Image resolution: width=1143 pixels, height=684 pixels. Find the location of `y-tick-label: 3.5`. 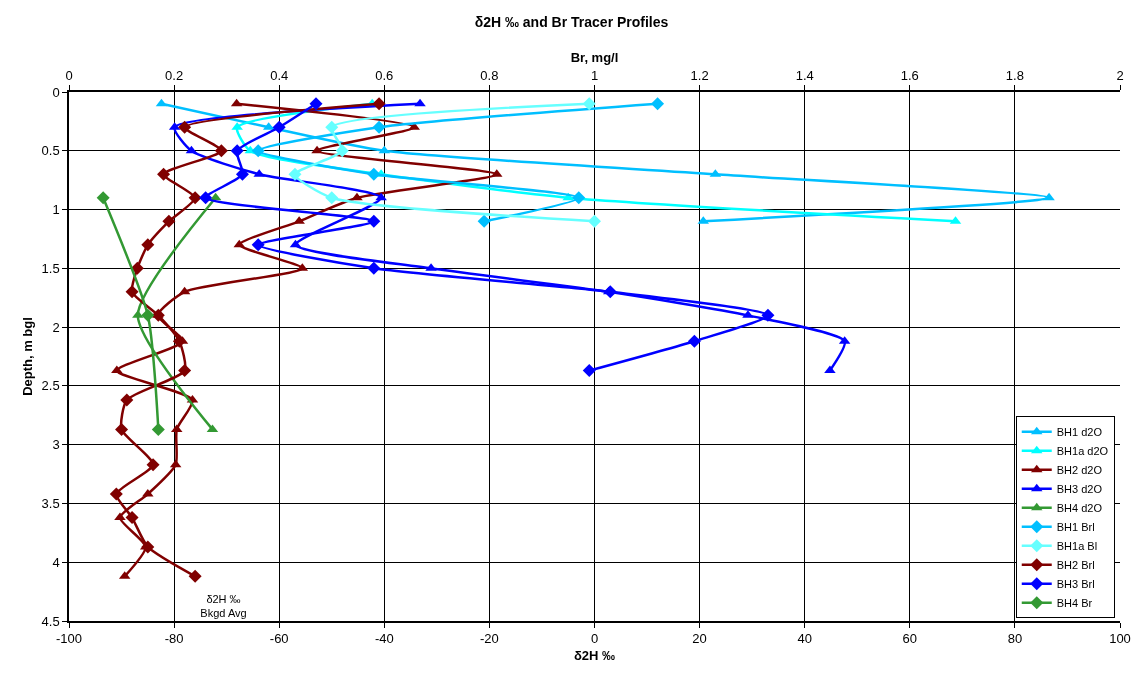

y-tick-label: 3.5 is located at coordinates (50, 503).